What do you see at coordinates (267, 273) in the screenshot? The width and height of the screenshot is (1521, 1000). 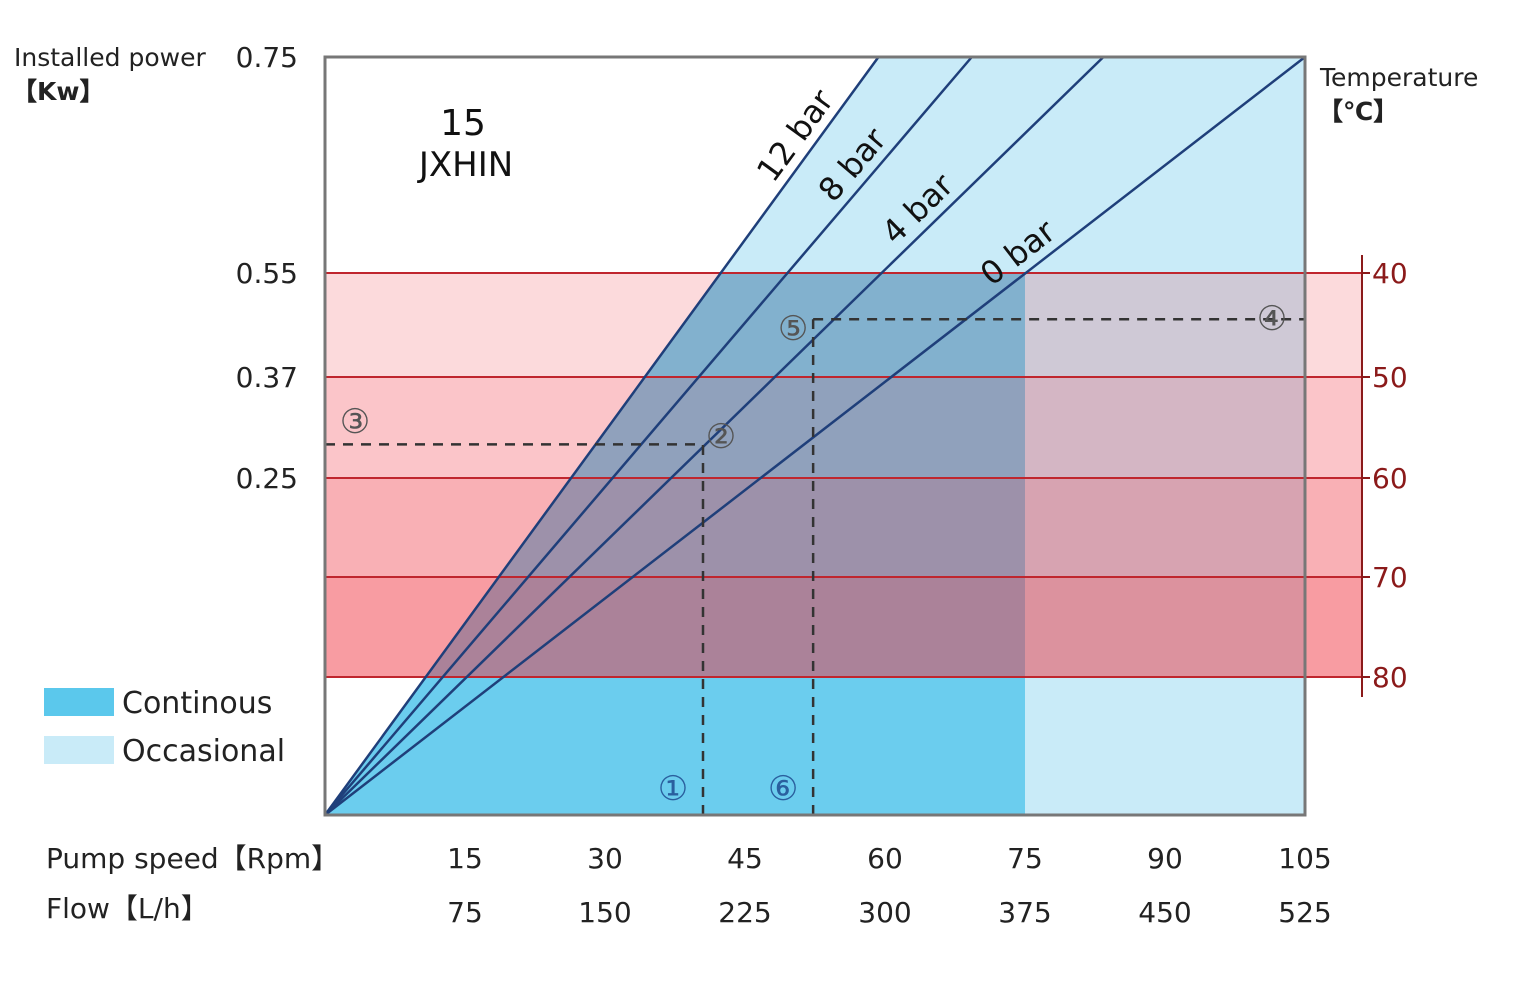 I see `power-tick-label: 0.55` at bounding box center [267, 273].